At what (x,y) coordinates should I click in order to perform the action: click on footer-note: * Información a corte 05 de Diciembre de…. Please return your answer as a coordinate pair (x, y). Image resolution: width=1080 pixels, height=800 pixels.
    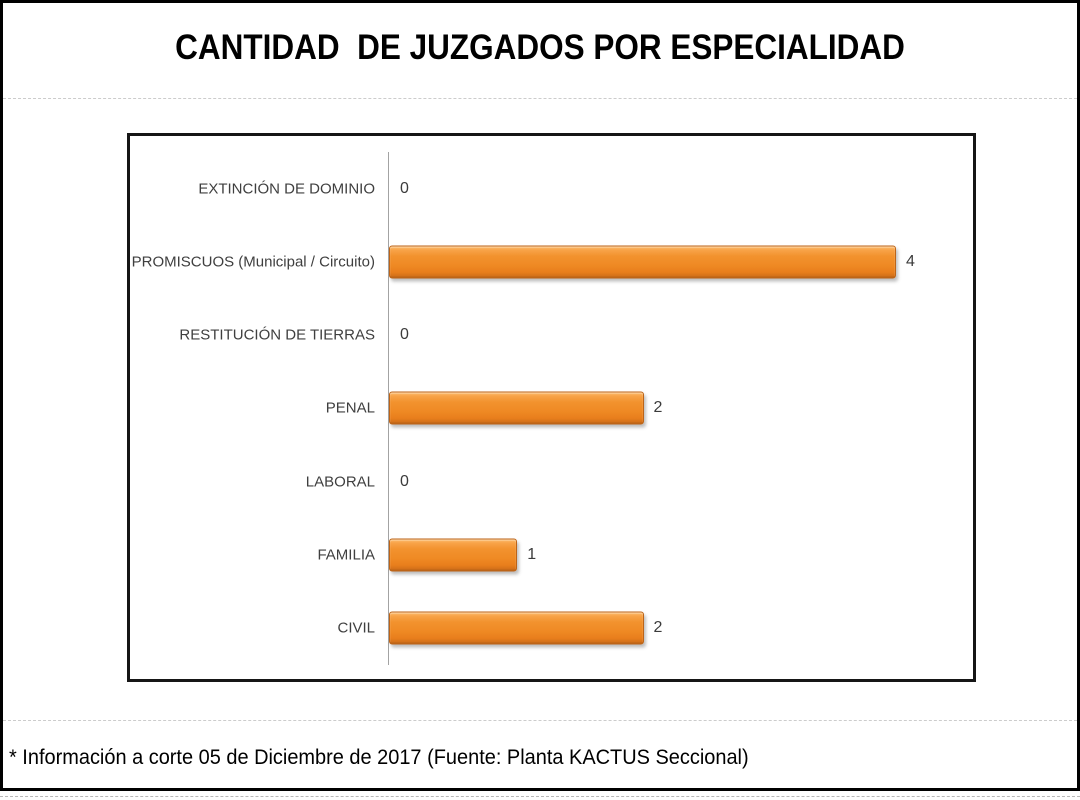
    Looking at the image, I should click on (379, 757).